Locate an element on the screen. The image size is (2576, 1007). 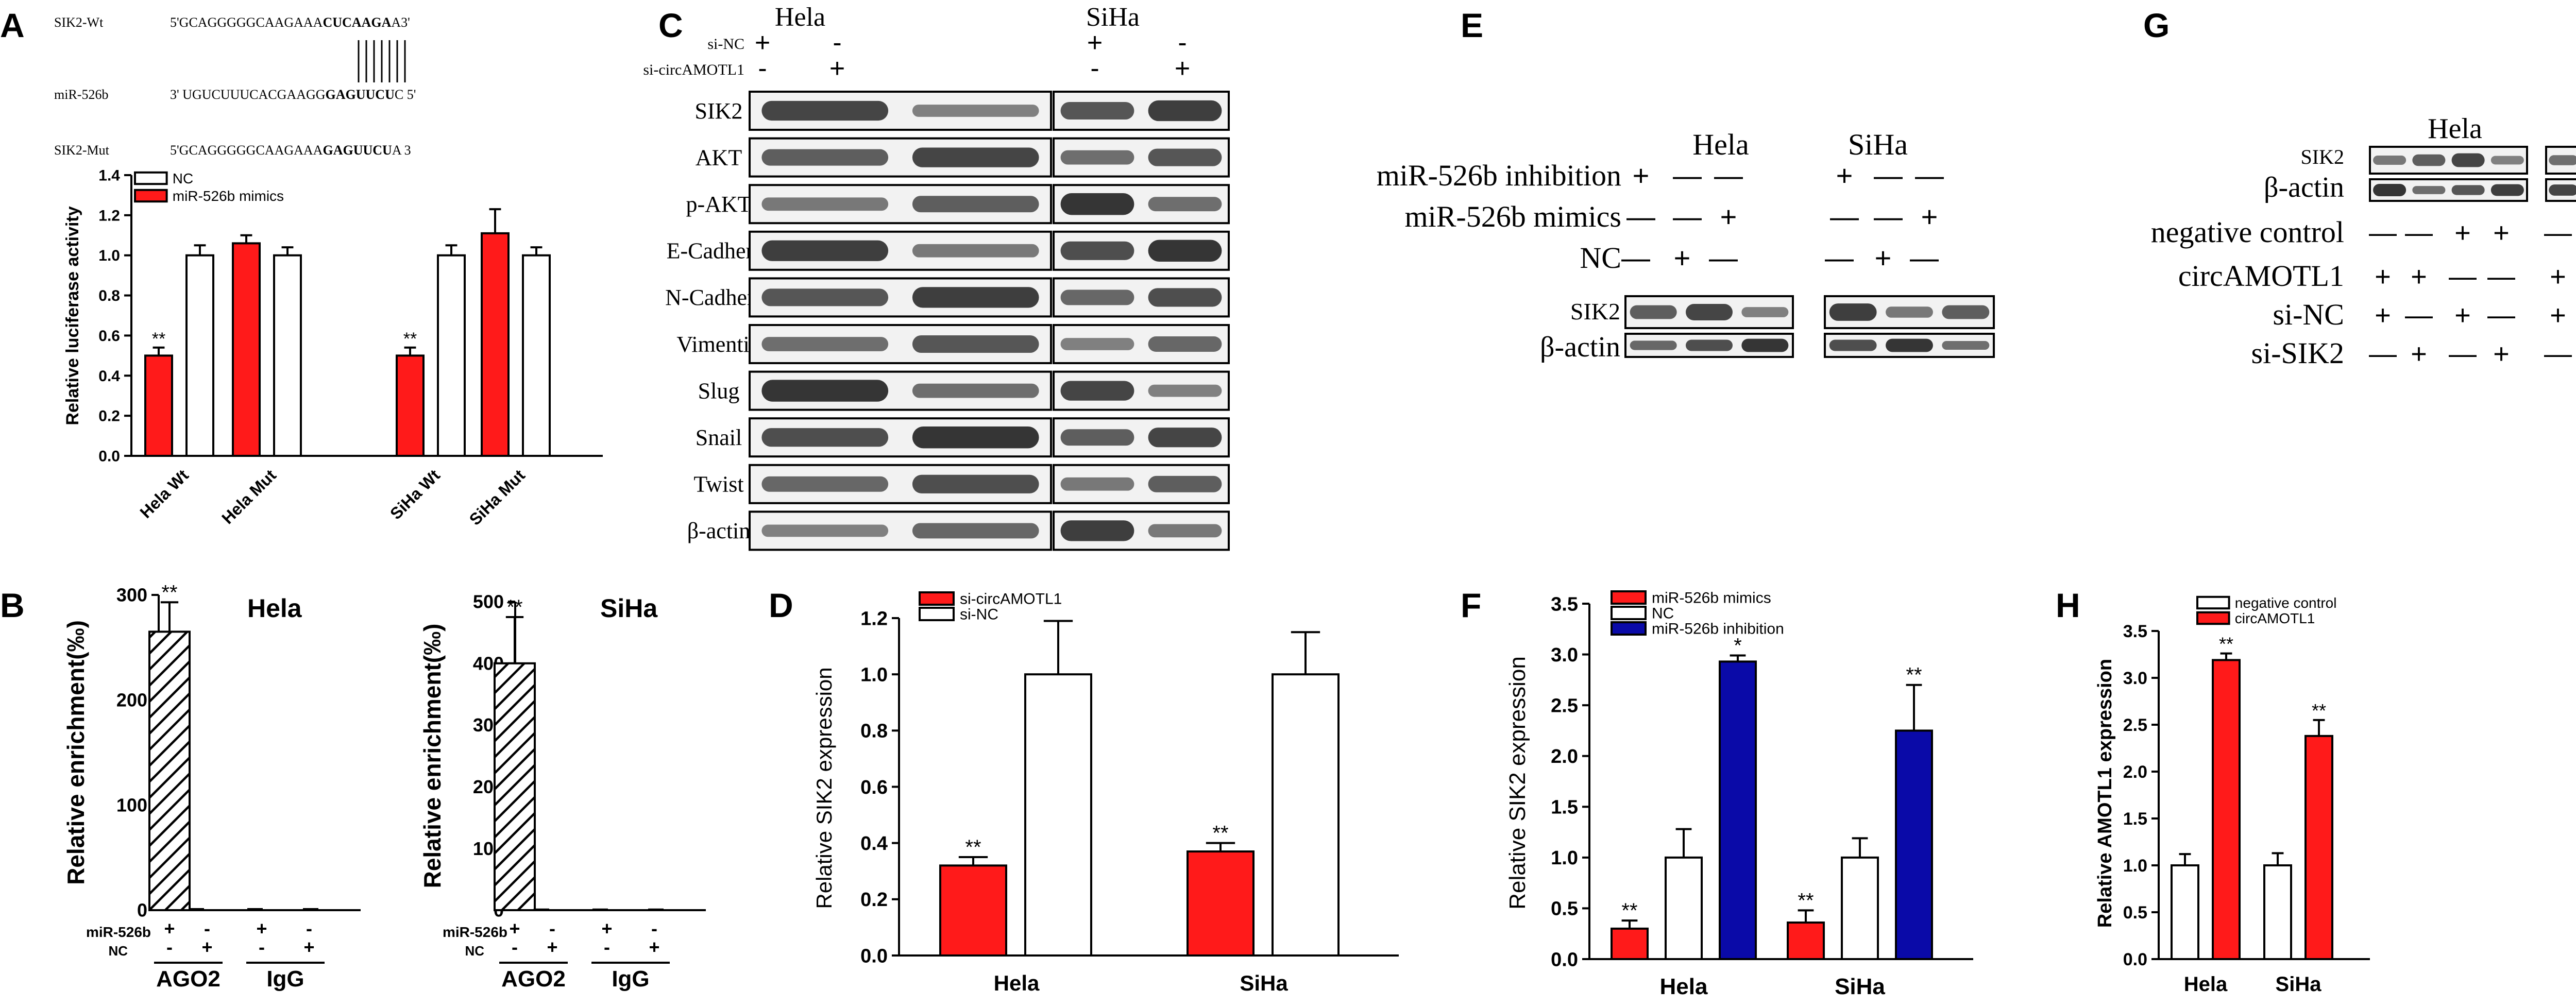
x-tick-label: SiHa is located at coordinates (1860, 986).